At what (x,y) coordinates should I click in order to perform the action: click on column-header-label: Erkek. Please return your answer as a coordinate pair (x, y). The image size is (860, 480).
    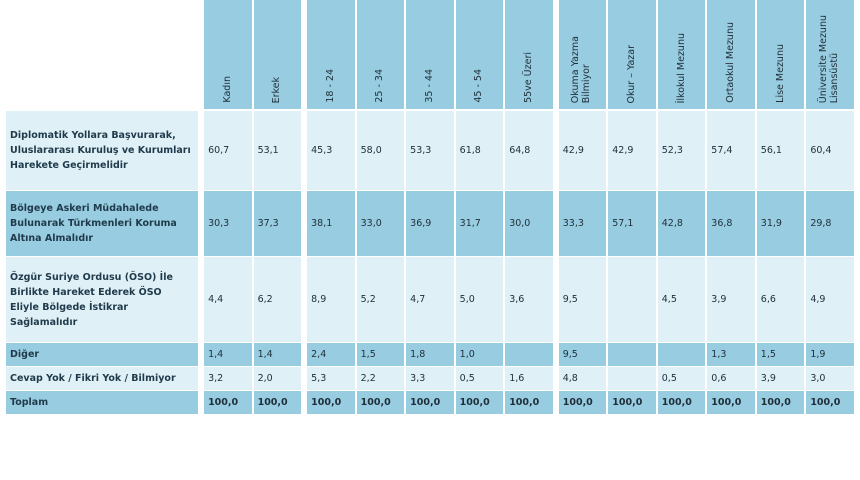
    Looking at the image, I should click on (277, 89).